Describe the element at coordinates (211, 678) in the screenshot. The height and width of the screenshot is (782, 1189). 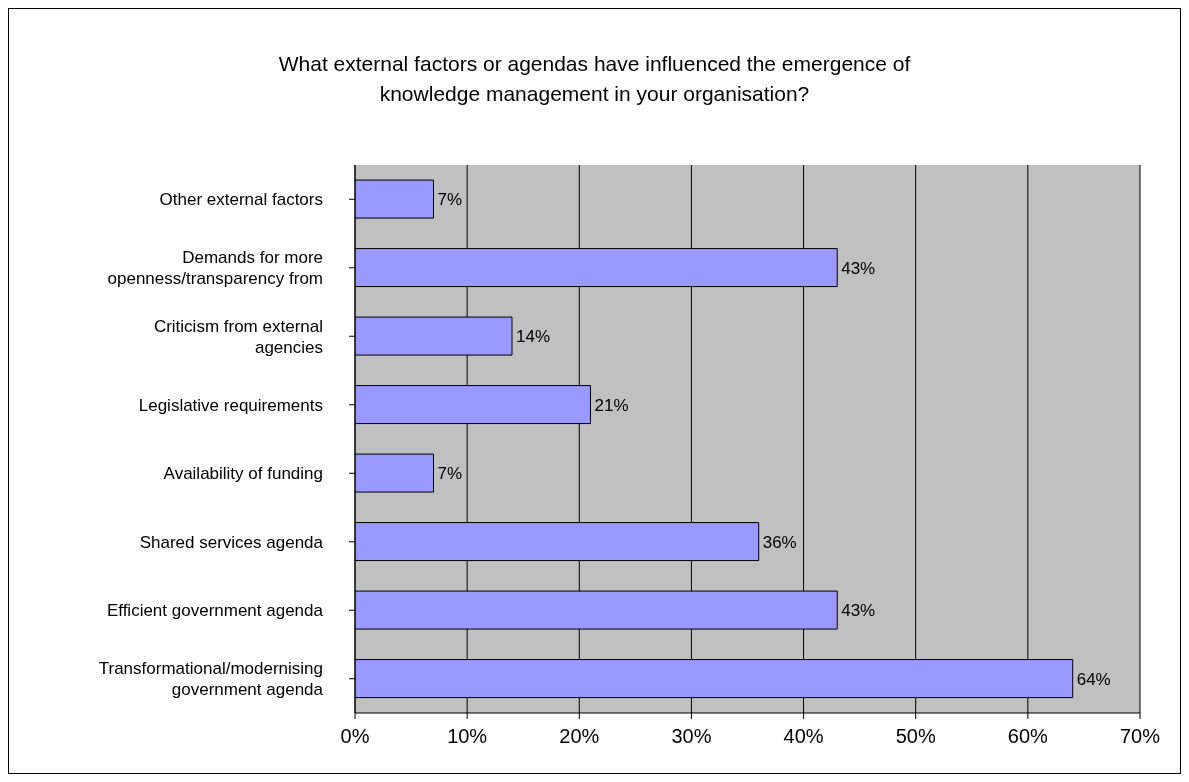
I see `y-tick-label: Transformational/modernising government agenda` at that location.